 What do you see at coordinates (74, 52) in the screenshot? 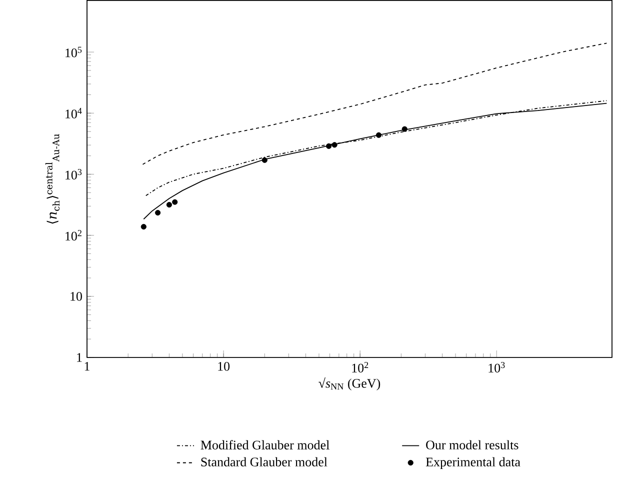
I see `y-tick-label: 10$^{5}$` at bounding box center [74, 52].